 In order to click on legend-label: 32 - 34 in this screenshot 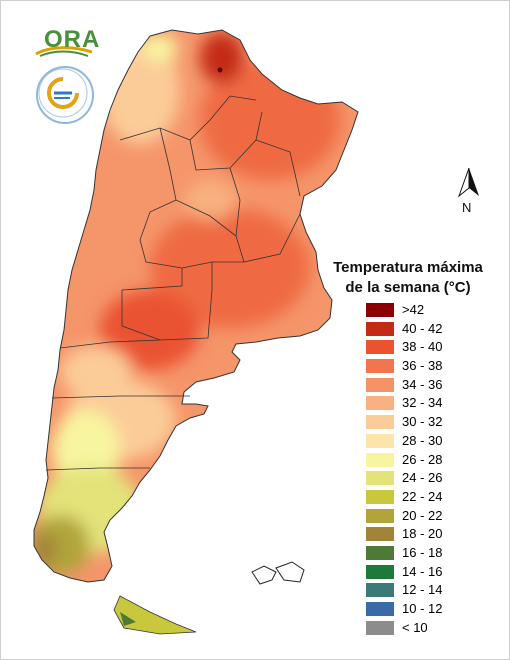, I will do `click(422, 403)`.